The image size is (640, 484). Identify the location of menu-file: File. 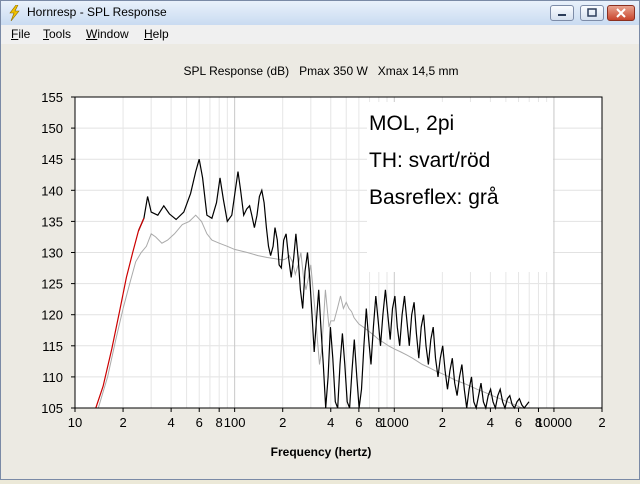
(20, 34).